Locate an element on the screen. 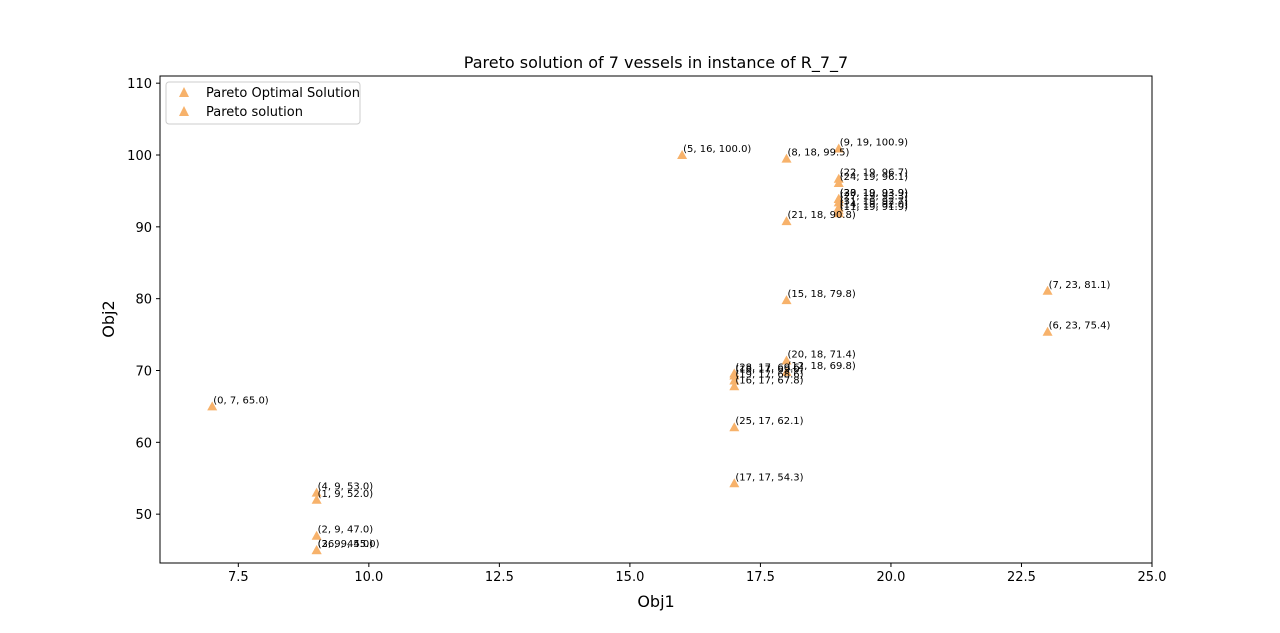 The image size is (1280, 633). legend: Pareto Optimal Solution Pareto solution is located at coordinates (263, 103).